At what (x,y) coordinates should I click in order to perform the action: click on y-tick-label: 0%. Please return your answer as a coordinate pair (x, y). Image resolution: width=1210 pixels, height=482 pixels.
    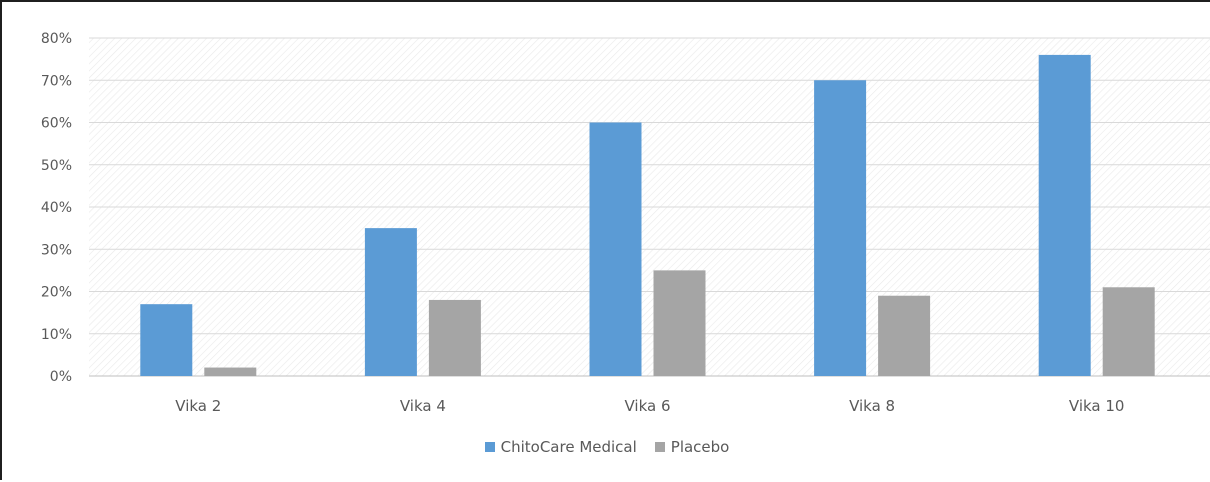
    Looking at the image, I should click on (61, 377).